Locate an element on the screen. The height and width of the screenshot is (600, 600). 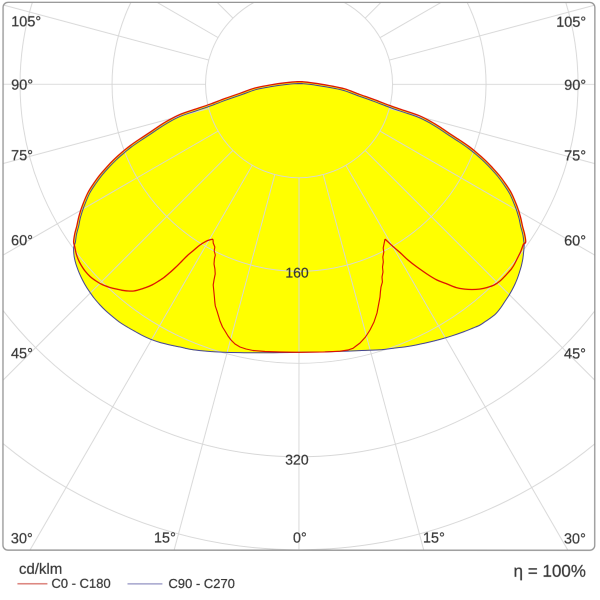
svg-text: C90 - C270 is located at coordinates (201, 583).